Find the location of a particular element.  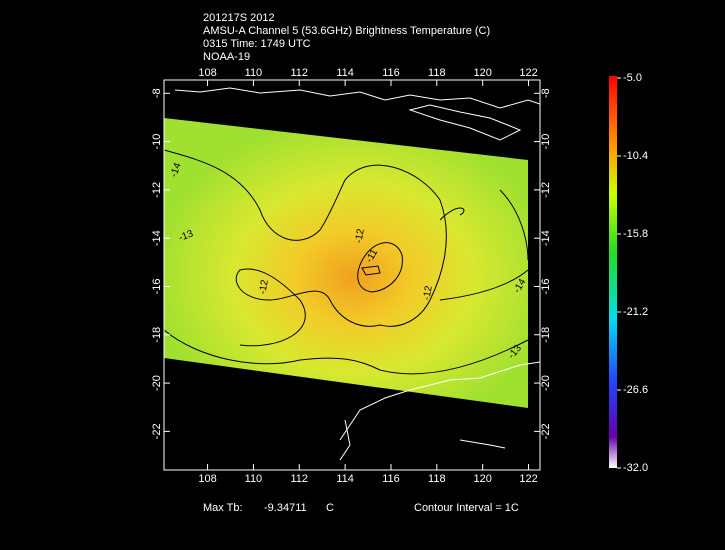

header-line: 0315 Time: 1749 UTC is located at coordinates (257, 44).